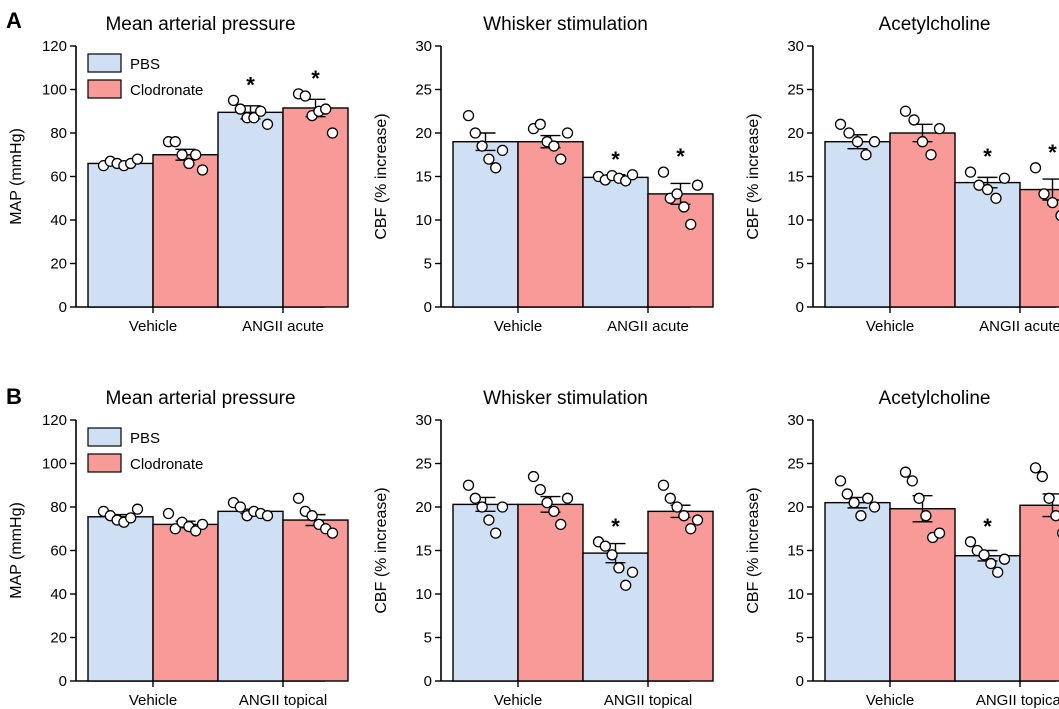 This screenshot has width=1059, height=709. I want to click on y-tick-label: 60, so click(58, 177).